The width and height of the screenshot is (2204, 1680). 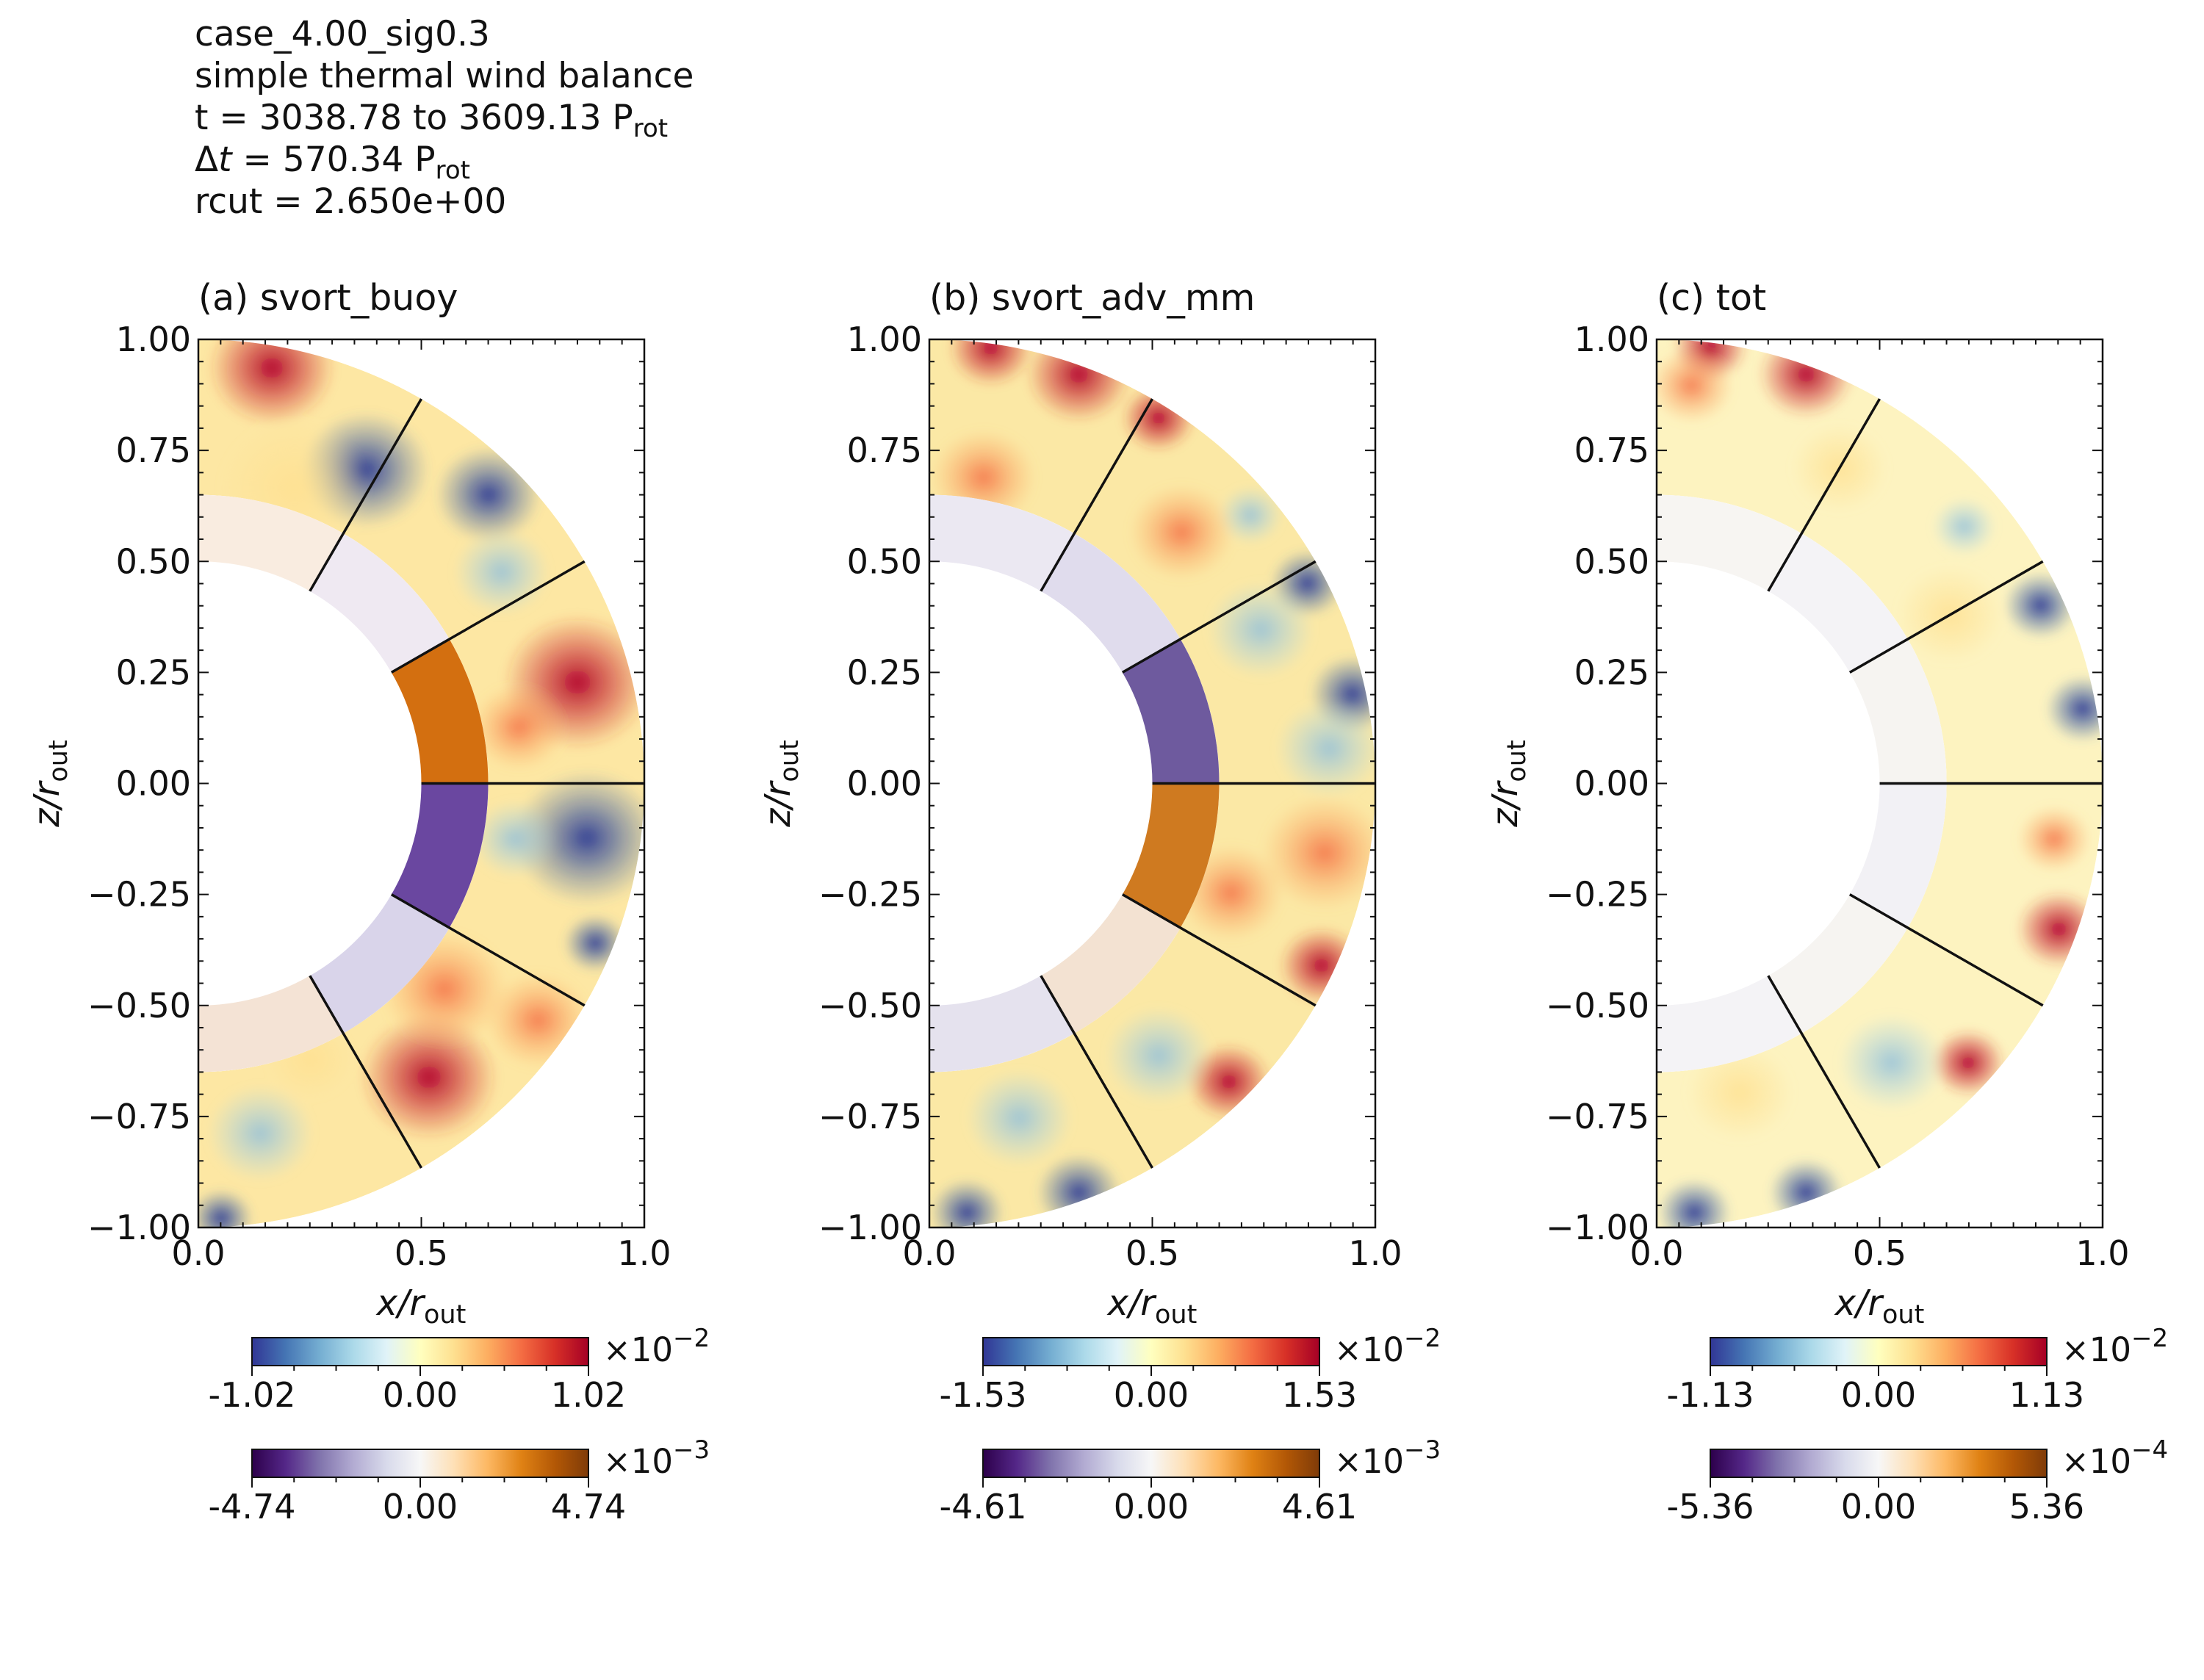 What do you see at coordinates (445, 76) in the screenshot?
I see `header-subtitle: simple thermal wind balance` at bounding box center [445, 76].